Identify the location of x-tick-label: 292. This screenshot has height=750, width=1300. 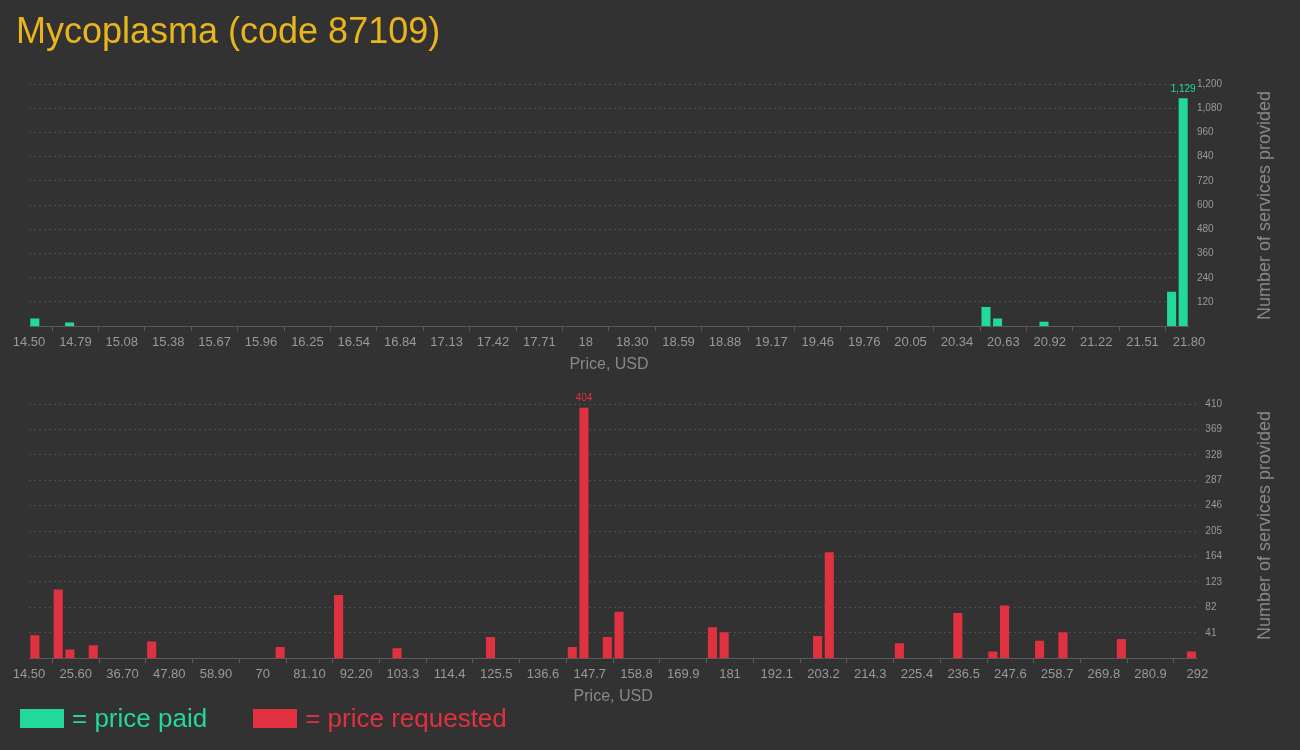
(1197, 673).